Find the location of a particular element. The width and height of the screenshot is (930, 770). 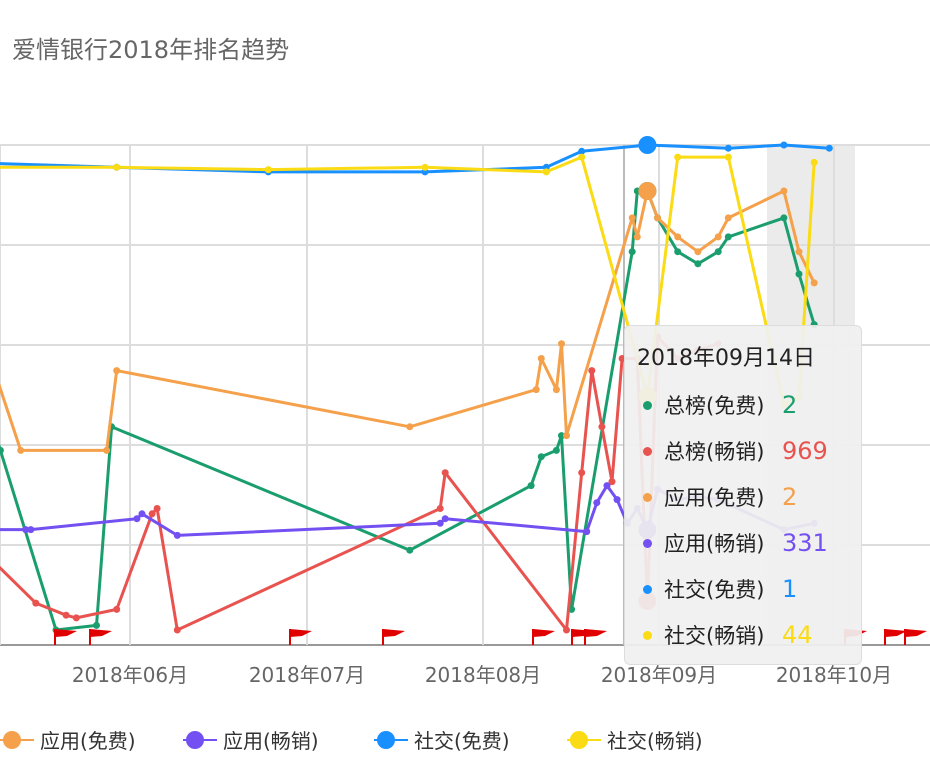

legend-item: 社交(免费) is located at coordinates (442, 741).